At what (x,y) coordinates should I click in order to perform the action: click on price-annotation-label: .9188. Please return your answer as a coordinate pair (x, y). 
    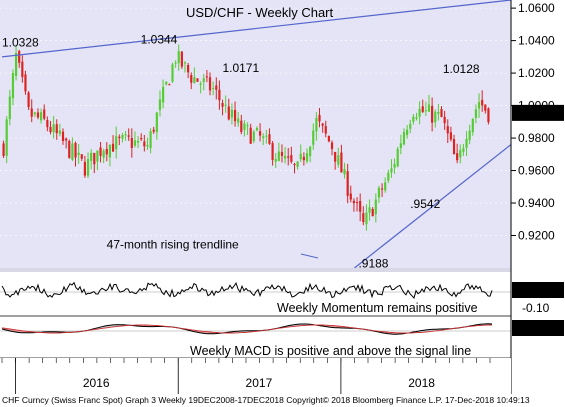
    Looking at the image, I should click on (373, 263).